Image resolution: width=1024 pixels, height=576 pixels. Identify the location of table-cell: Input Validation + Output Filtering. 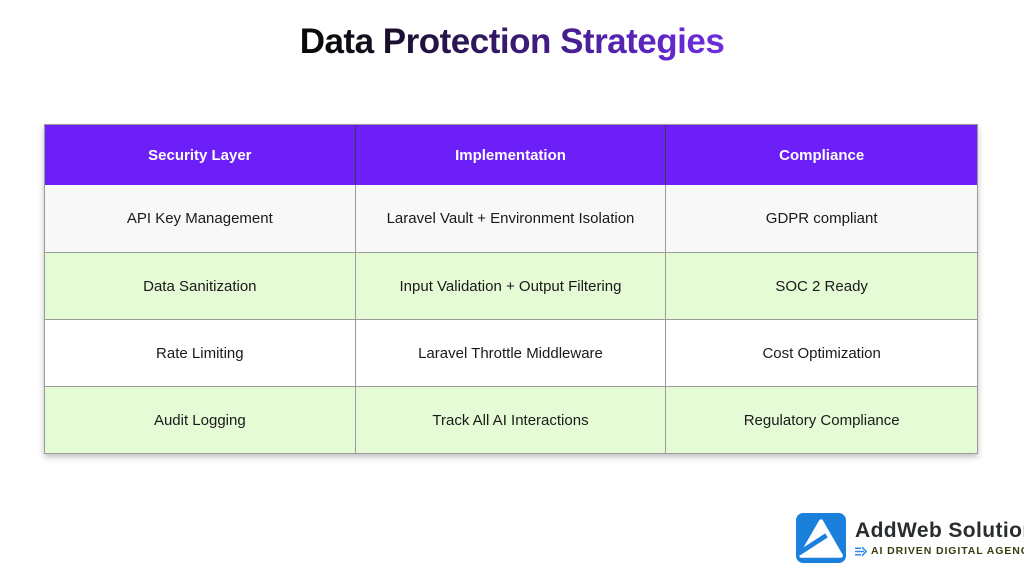
(511, 286).